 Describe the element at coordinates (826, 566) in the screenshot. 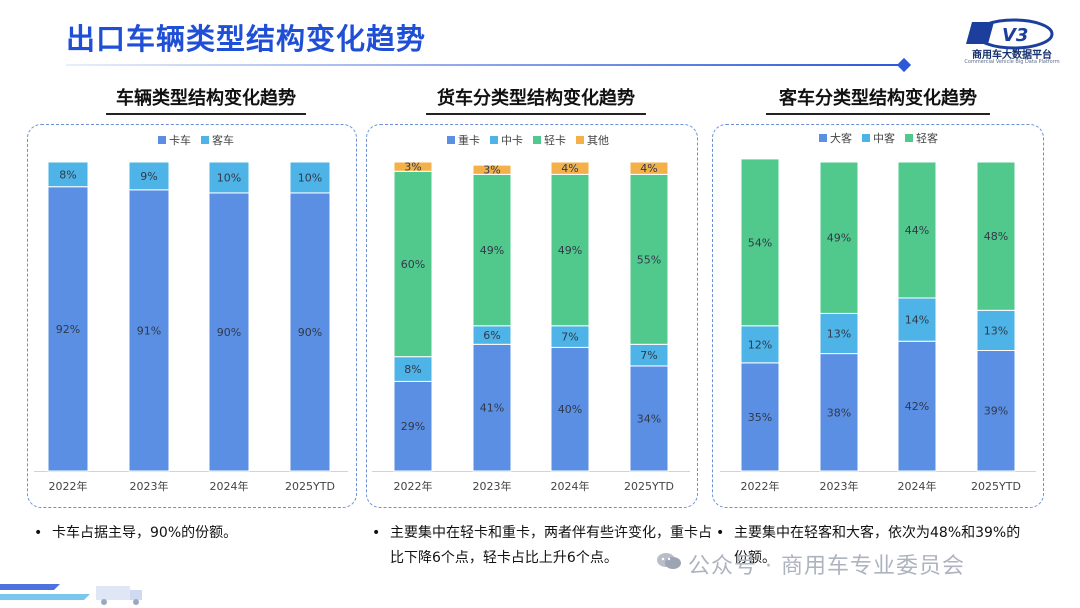

I see `watermark-text: 公众号 · 商用车专业委员会` at that location.